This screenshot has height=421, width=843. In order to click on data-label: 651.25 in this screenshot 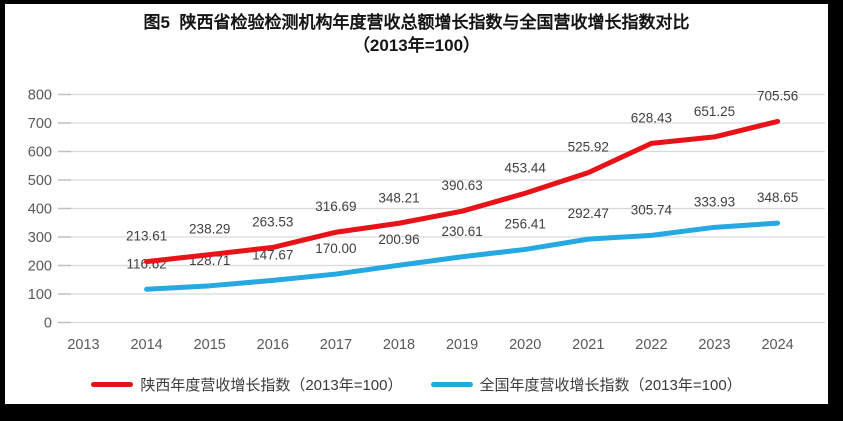, I will do `click(714, 111)`.